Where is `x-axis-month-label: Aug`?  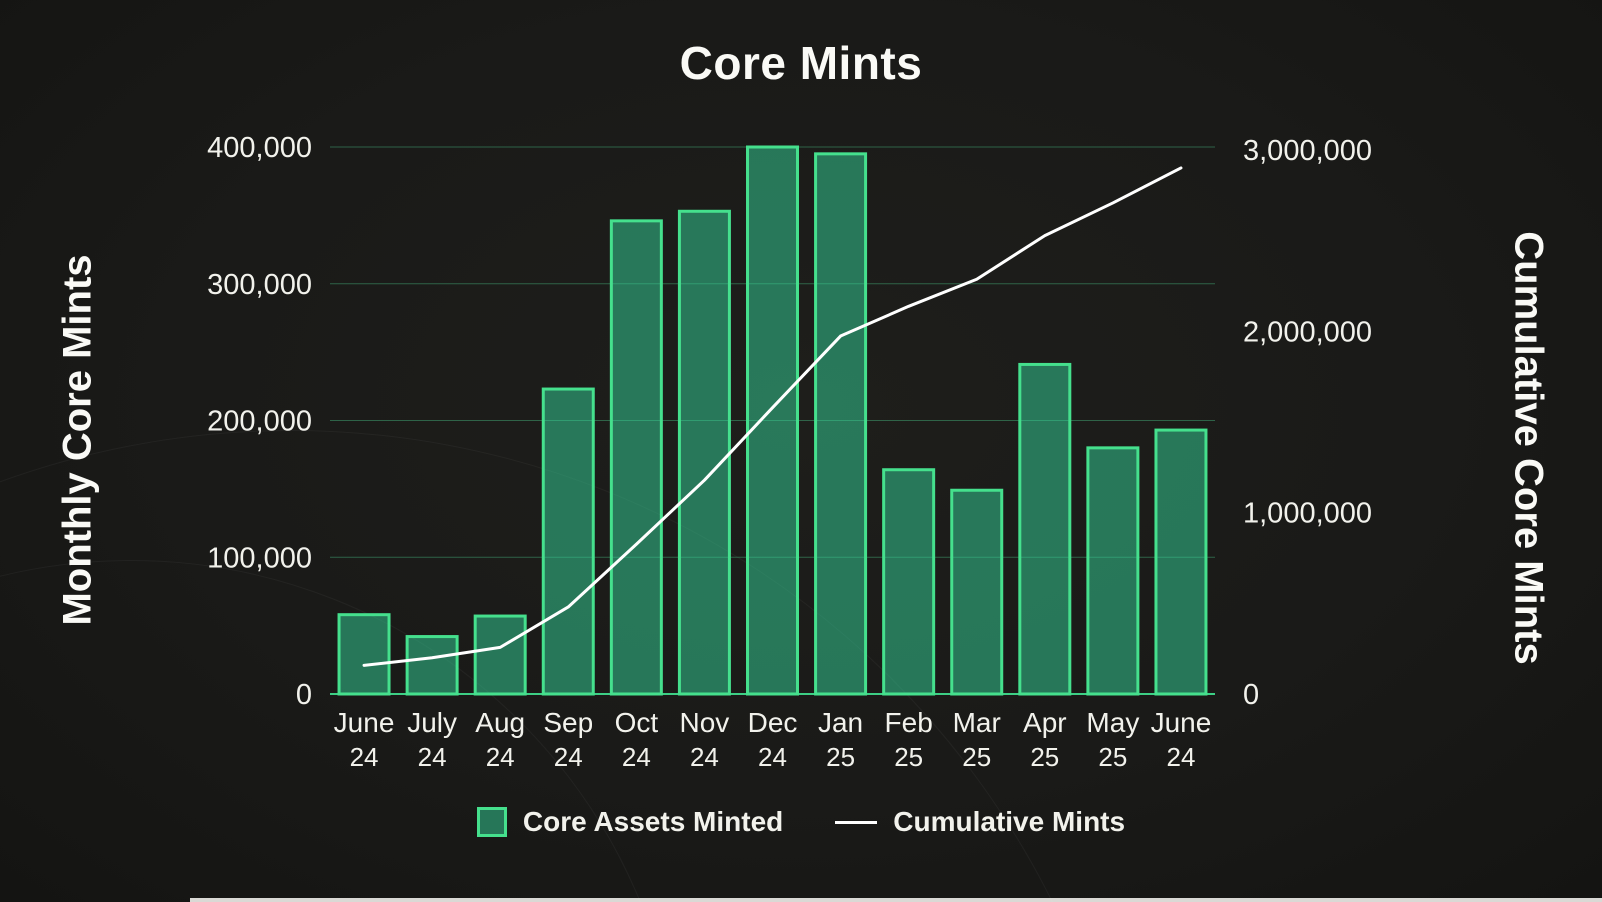 x-axis-month-label: Aug is located at coordinates (500, 722).